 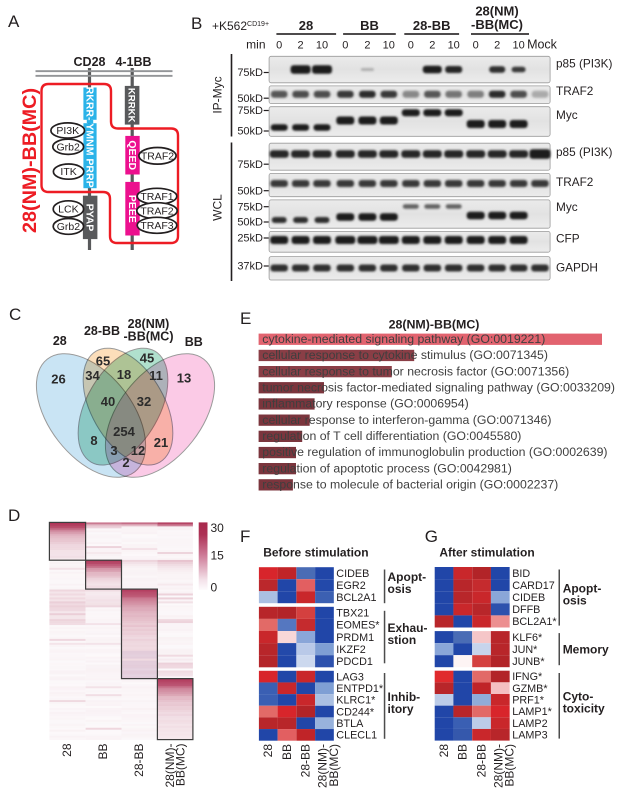 I want to click on svg-text: JUNB*, so click(x=528, y=662).